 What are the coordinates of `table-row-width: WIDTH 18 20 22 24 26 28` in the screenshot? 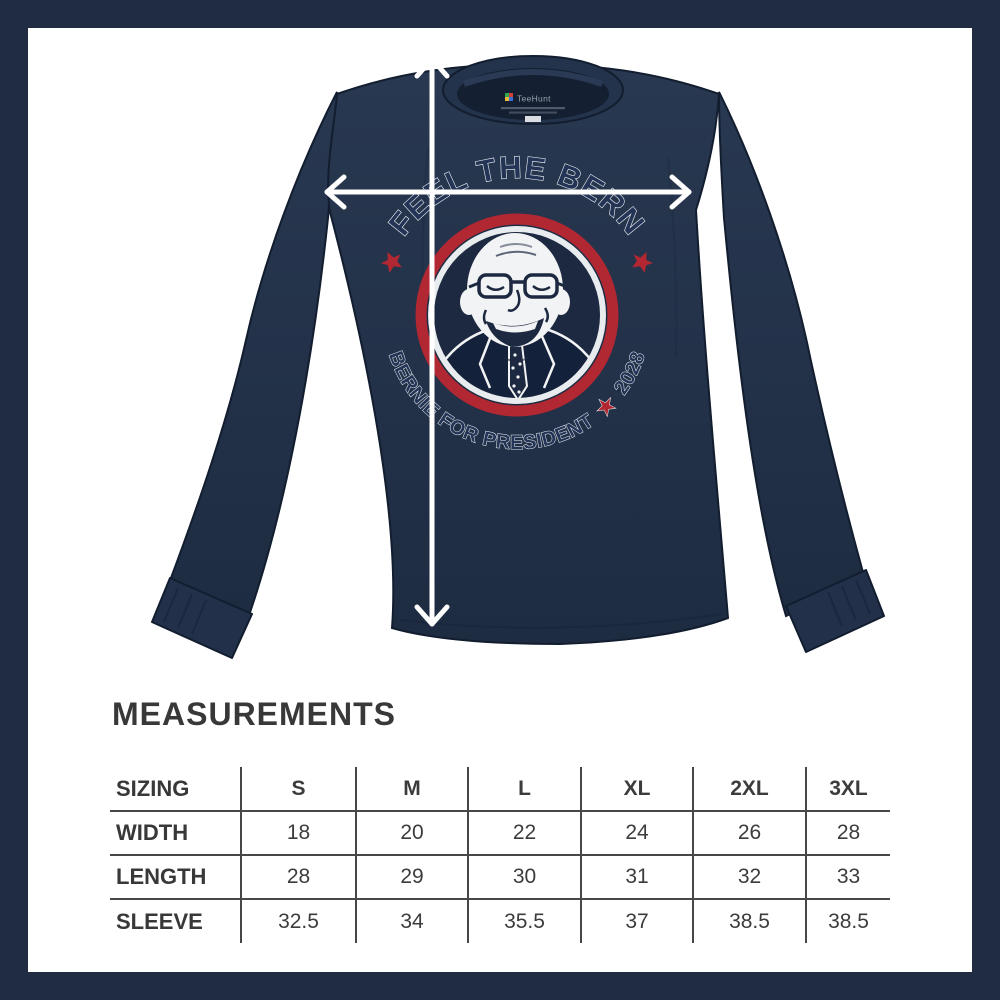 It's located at (500, 833).